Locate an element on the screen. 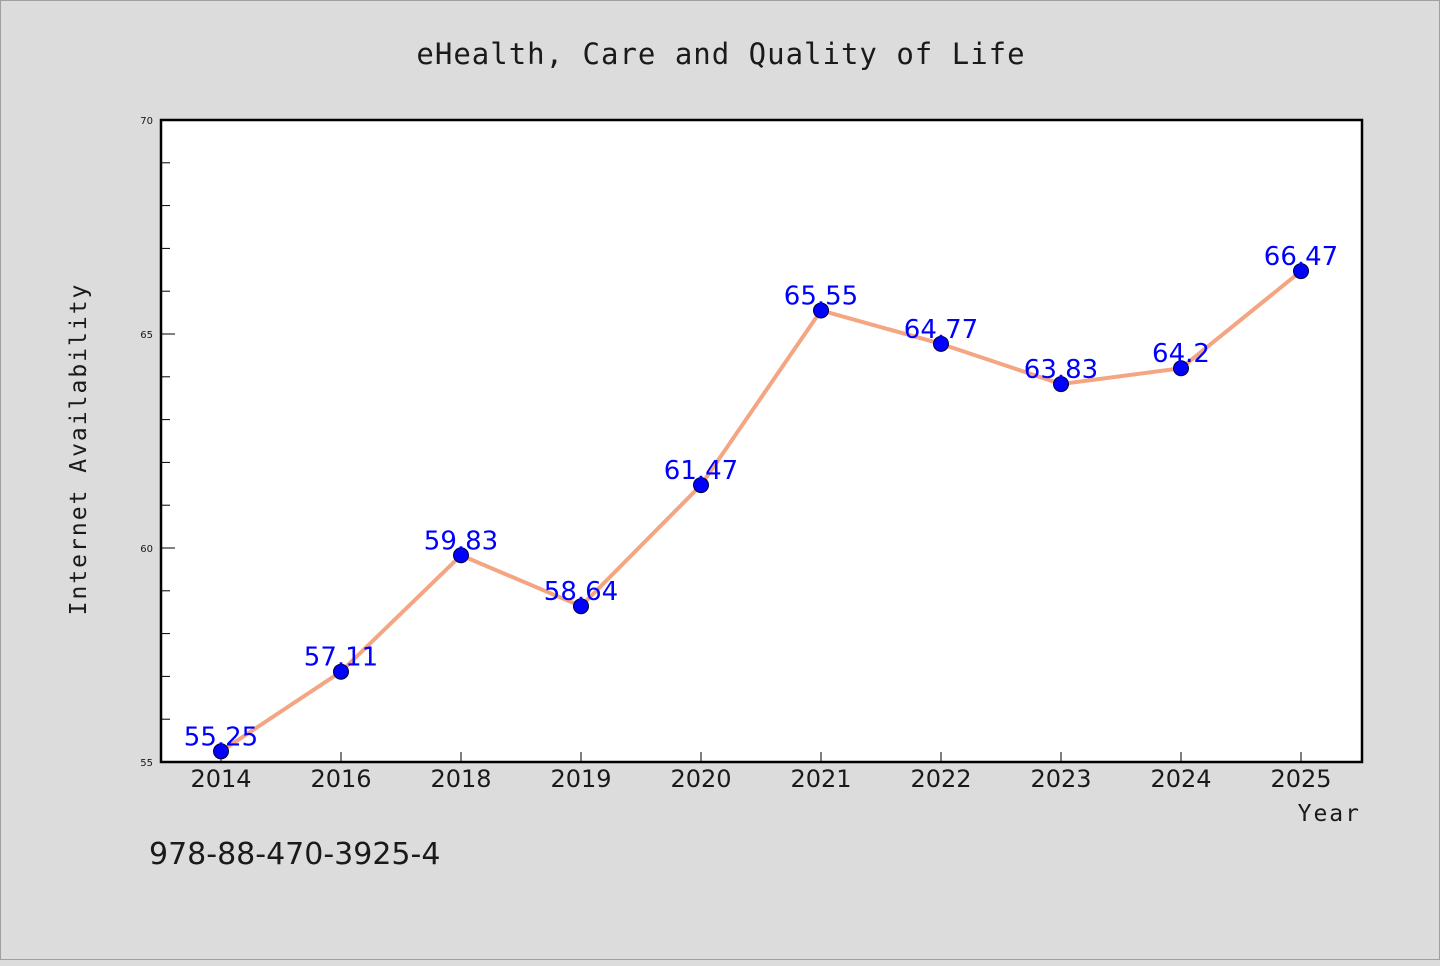 This screenshot has height=966, width=1440. y-axis-ticks: 55 60 65 70 is located at coordinates (157, 442).